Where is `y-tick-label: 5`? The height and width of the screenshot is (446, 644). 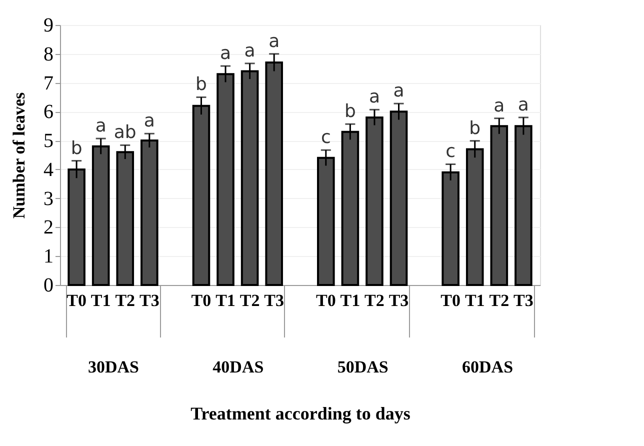 y-tick-label: 5 is located at coordinates (49, 141).